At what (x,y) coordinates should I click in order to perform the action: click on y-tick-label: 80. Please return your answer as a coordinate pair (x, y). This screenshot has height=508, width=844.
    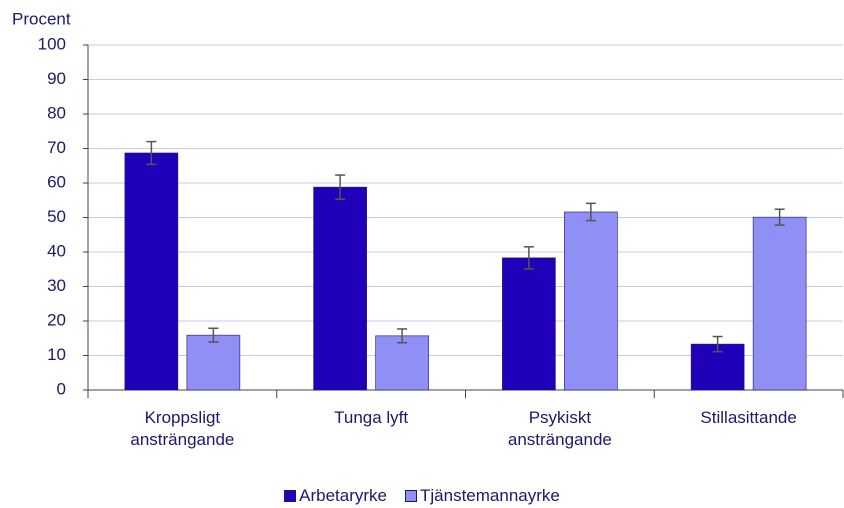
    Looking at the image, I should click on (56, 112).